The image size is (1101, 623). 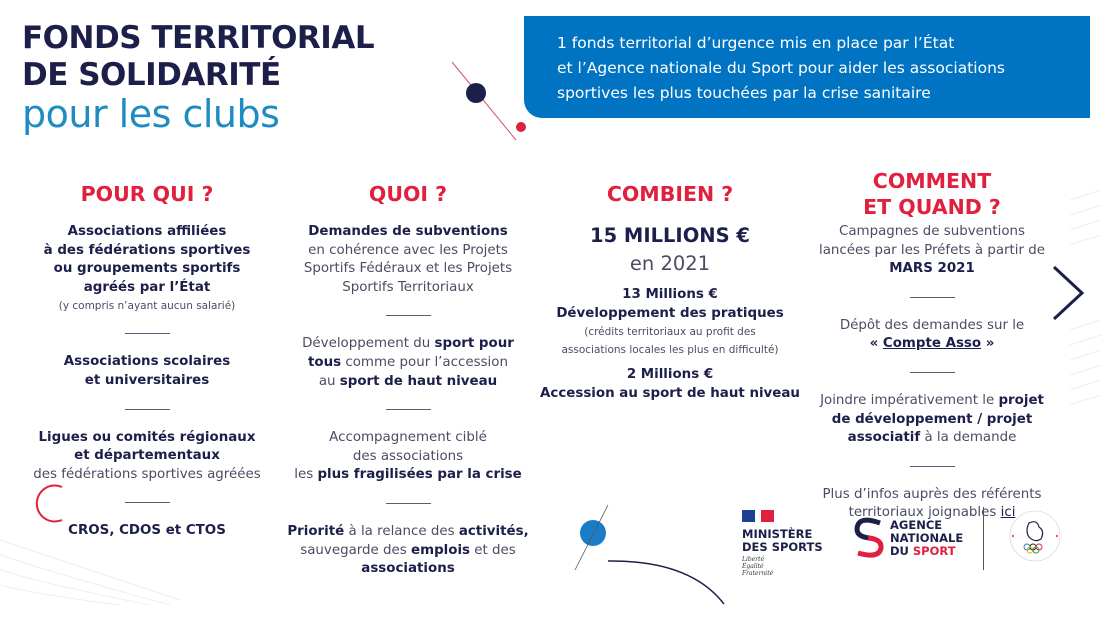 What do you see at coordinates (151, 114) in the screenshot?
I see `title-subtitle: pour les clubs` at bounding box center [151, 114].